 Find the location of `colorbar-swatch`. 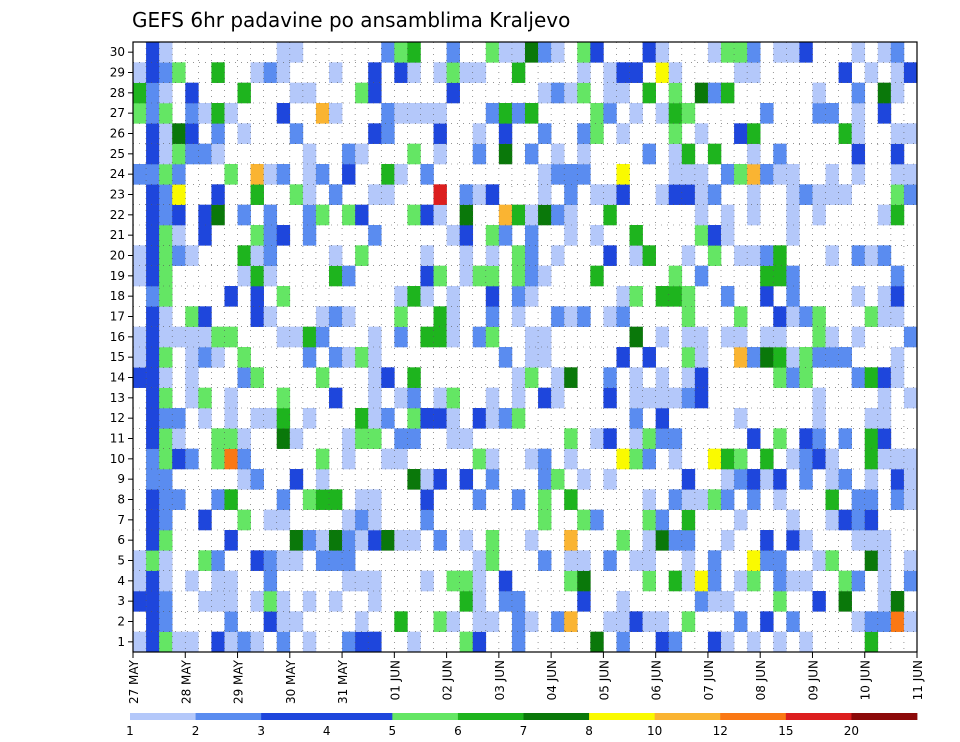

colorbar-swatch is located at coordinates (163, 716).